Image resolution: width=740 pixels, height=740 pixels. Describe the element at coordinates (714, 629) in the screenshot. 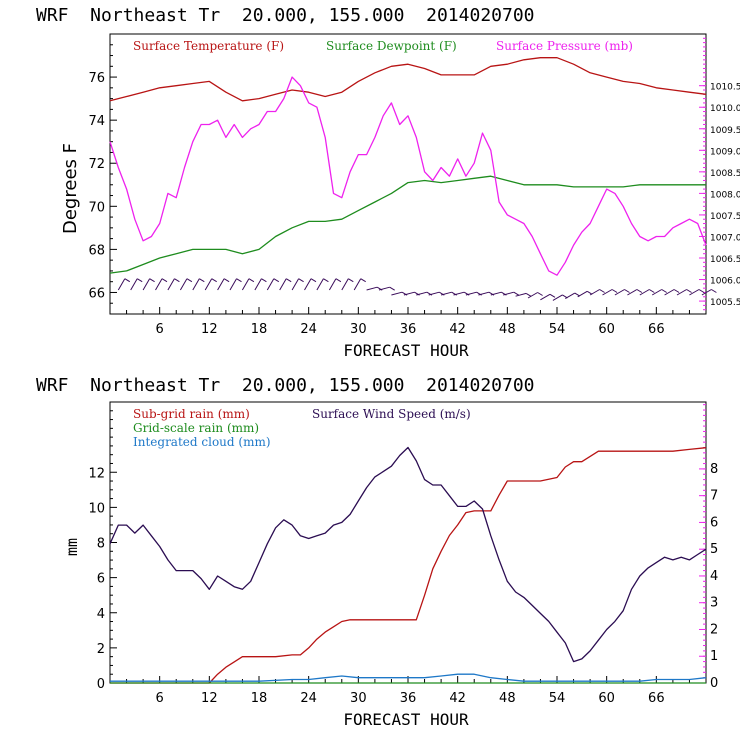

I see `y-right-tick-label: 2` at that location.